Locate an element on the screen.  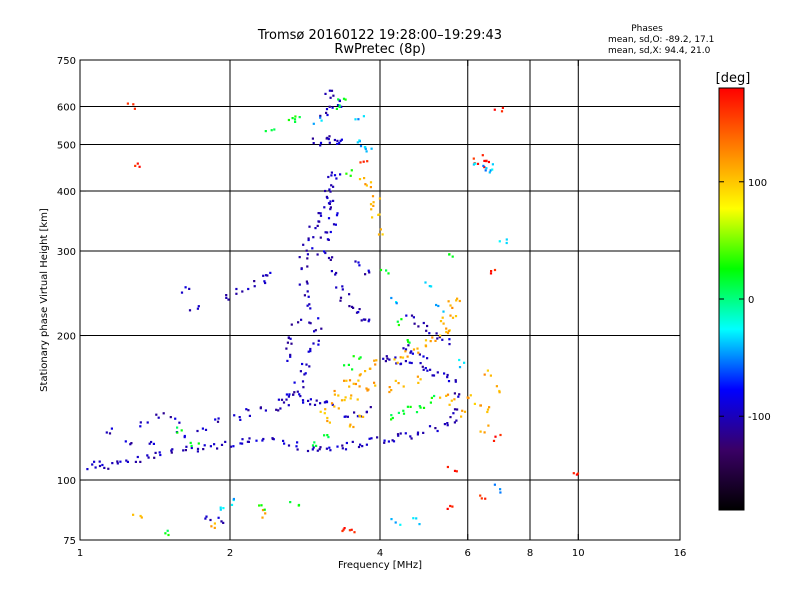
legend-title: Phases is located at coordinates (647, 29).